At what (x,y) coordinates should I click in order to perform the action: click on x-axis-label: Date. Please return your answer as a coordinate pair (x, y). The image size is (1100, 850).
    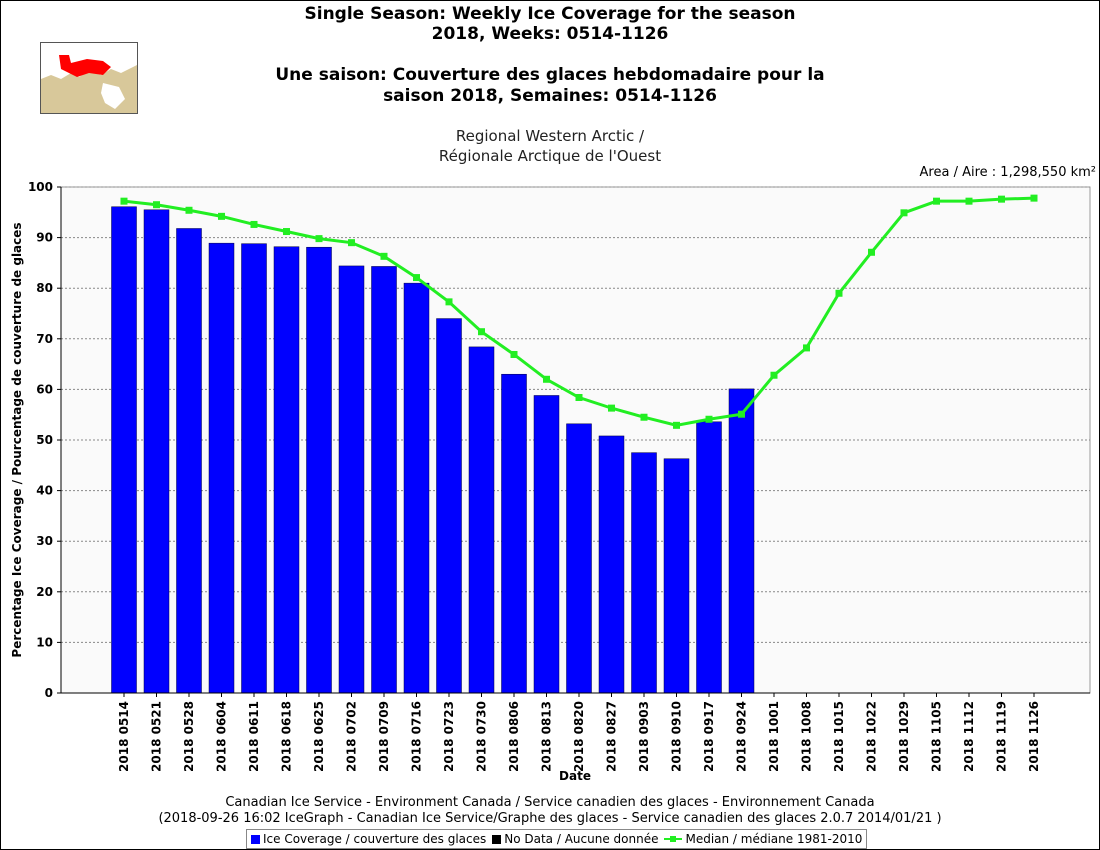
    Looking at the image, I should click on (575, 776).